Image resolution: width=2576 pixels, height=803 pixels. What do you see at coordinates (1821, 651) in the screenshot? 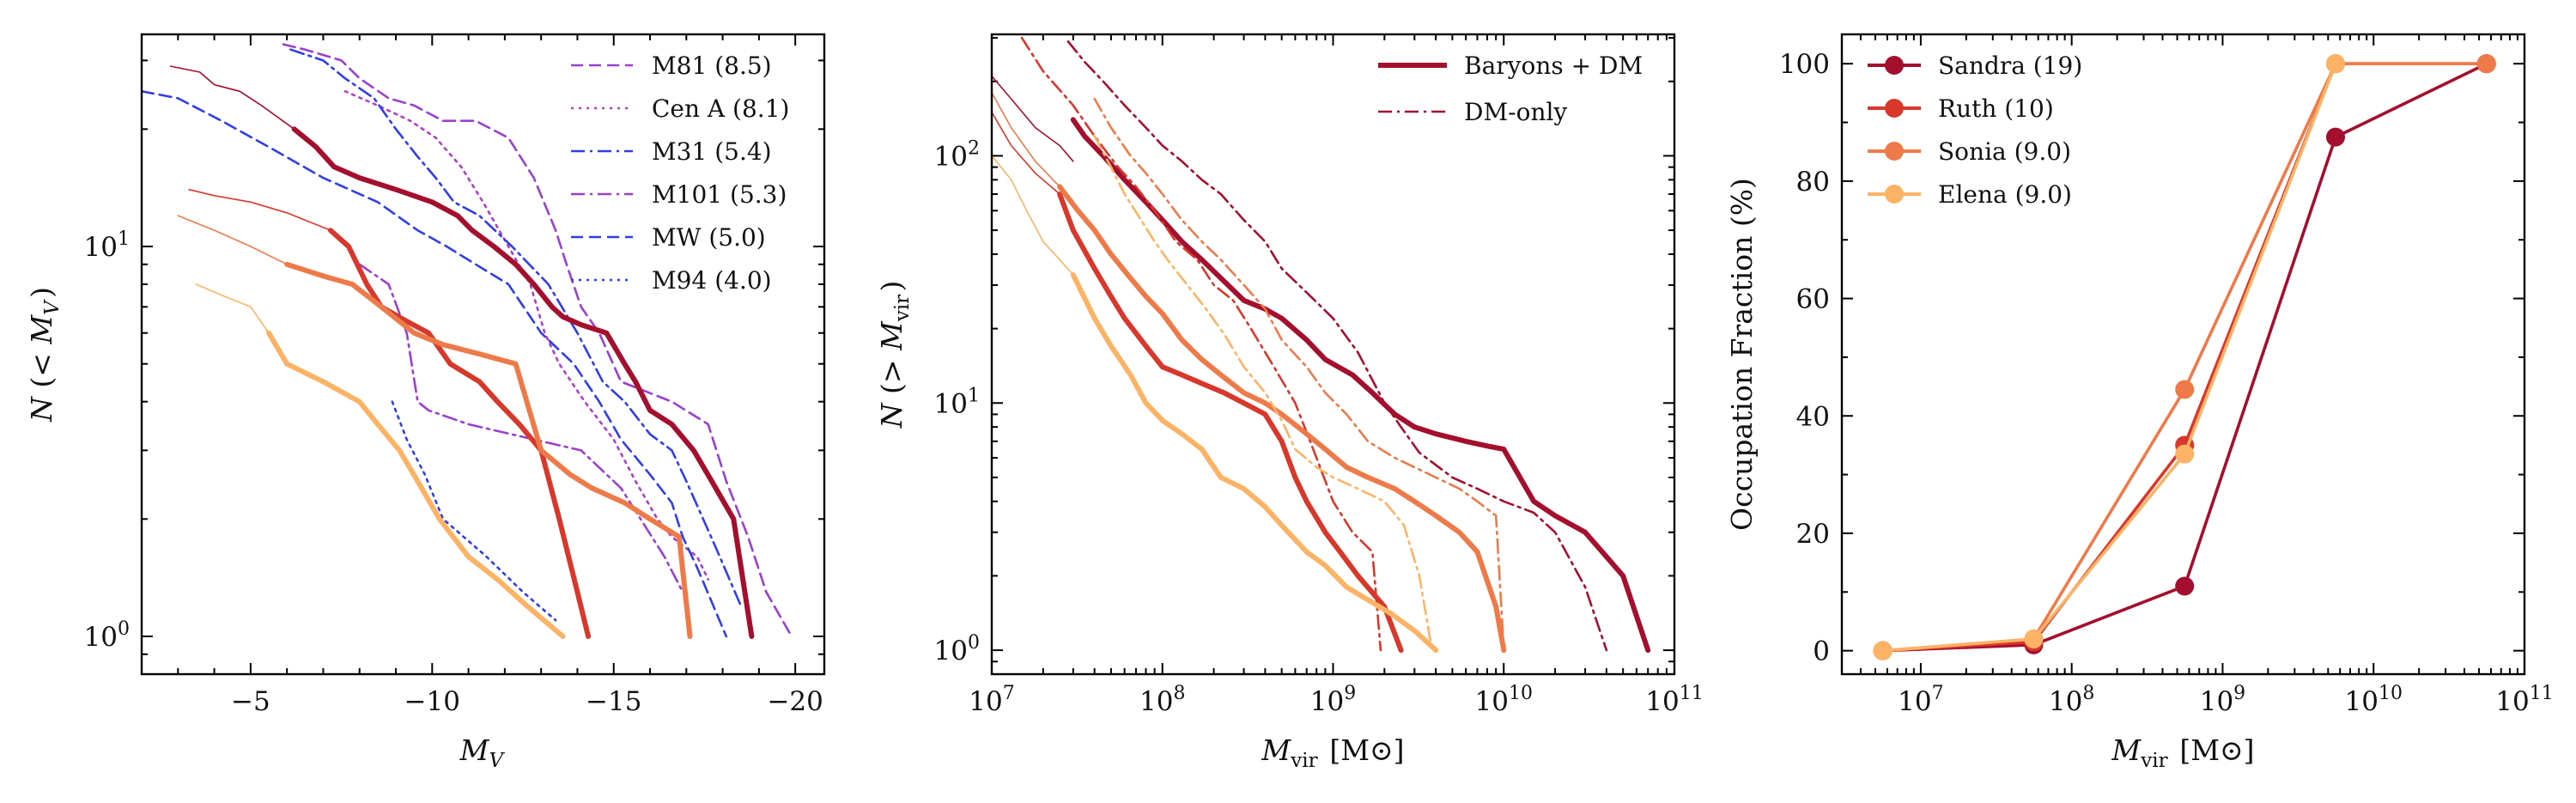
I see `y-tick-label: 0` at bounding box center [1821, 651].